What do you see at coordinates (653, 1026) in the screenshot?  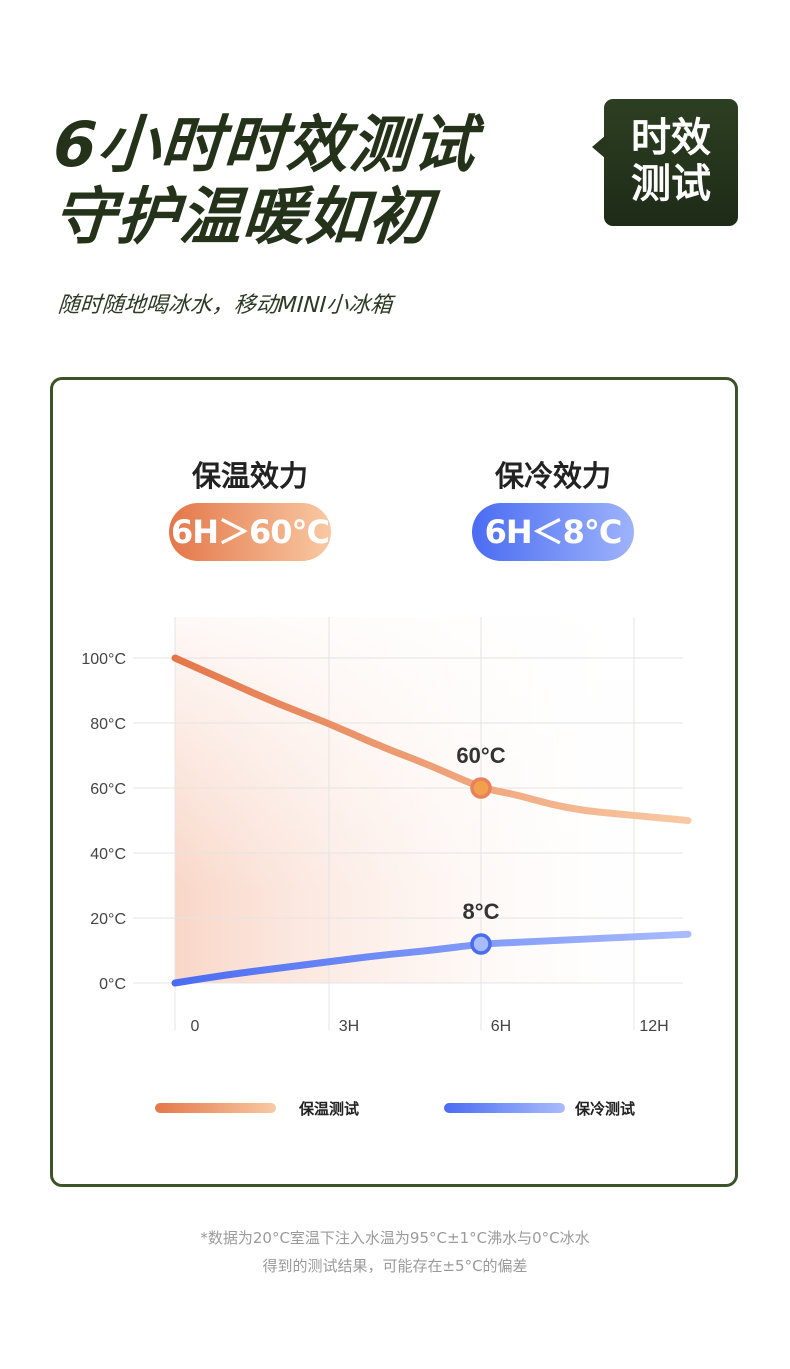 I see `x-tick-label: 12H` at bounding box center [653, 1026].